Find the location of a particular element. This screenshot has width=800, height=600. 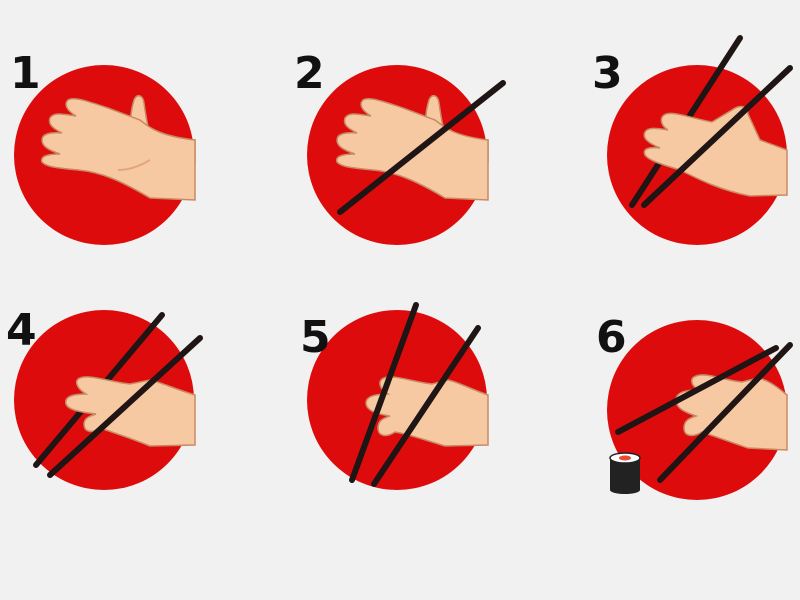

step-4-number: 4 is located at coordinates (21, 330).